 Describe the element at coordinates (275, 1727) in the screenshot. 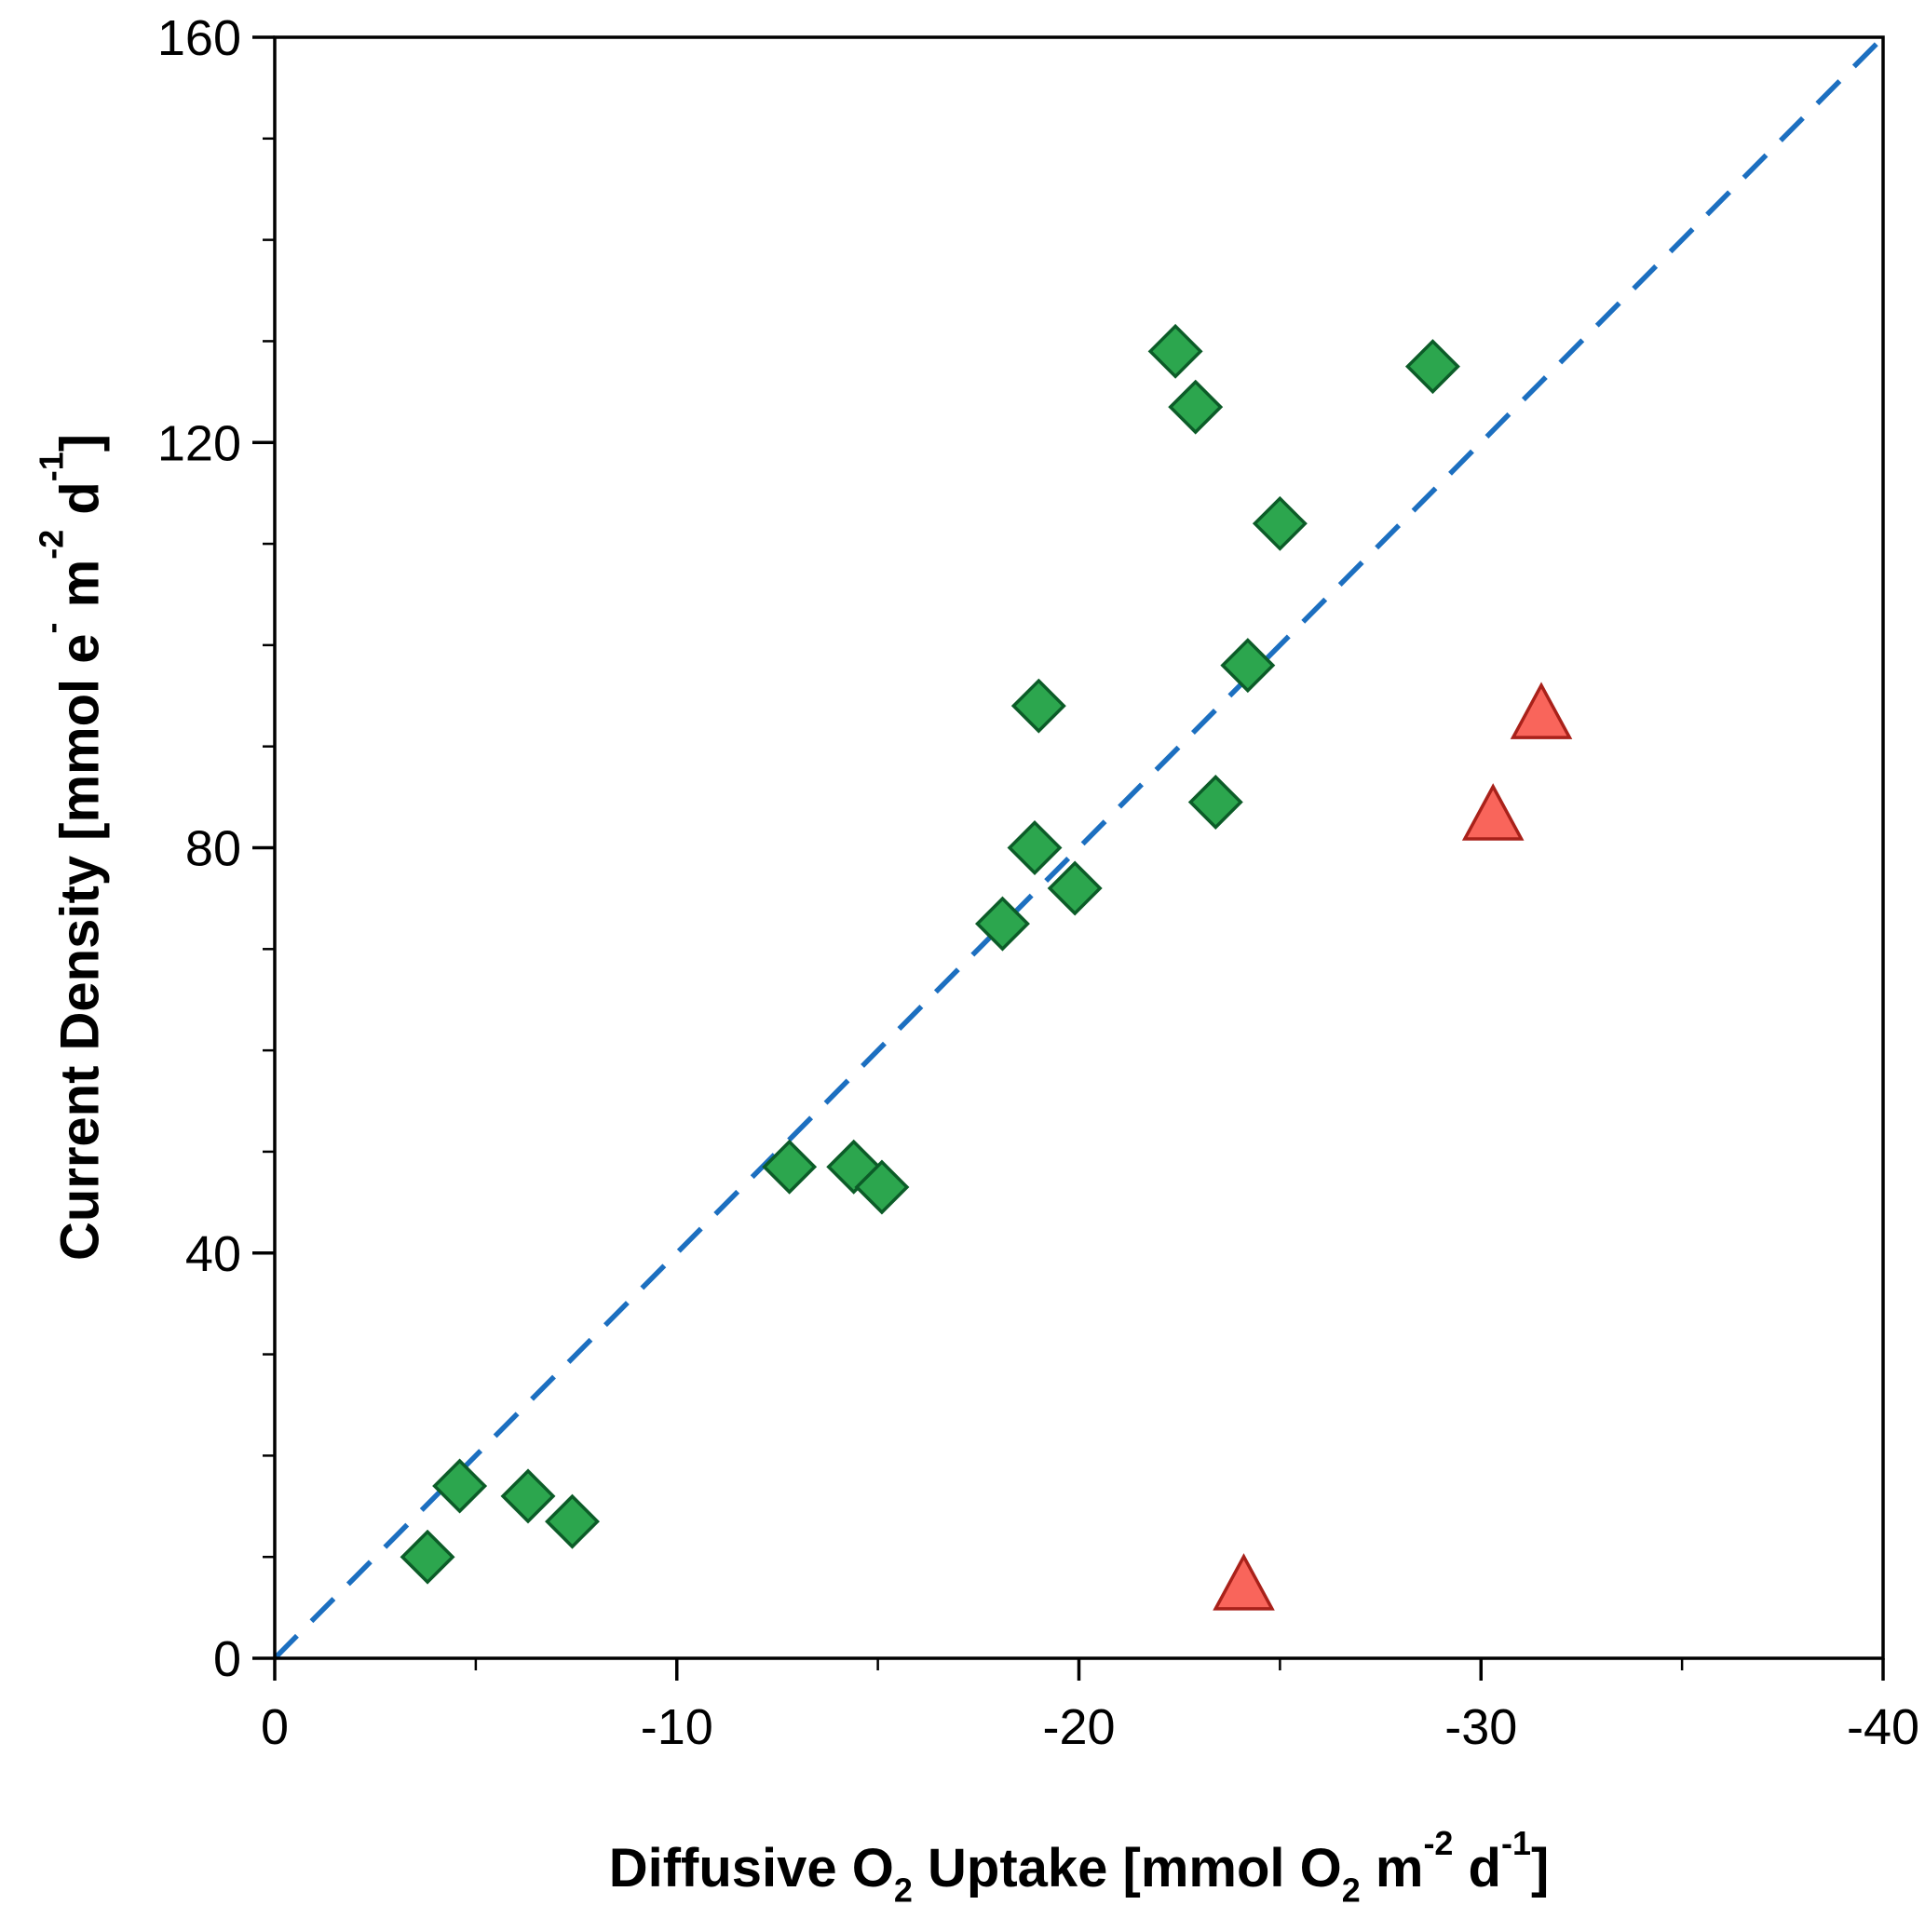

I see `x-tick-label: 0` at that location.